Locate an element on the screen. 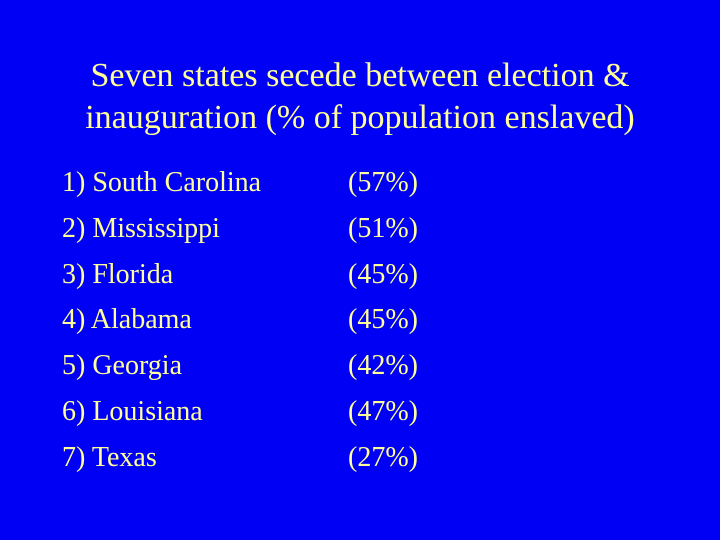 The height and width of the screenshot is (540, 720). enslaved-percent: (42%) is located at coordinates (383, 366).